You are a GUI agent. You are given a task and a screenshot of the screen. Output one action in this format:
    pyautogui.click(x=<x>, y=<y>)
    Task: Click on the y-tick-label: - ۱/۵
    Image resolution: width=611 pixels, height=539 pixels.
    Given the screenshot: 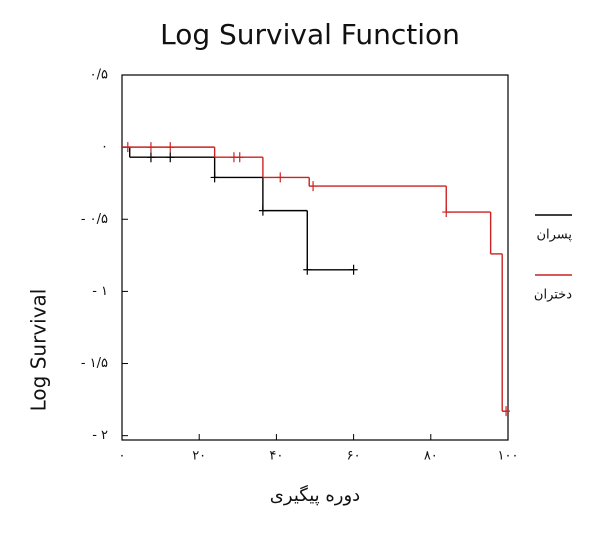 What is the action you would take?
    pyautogui.click(x=94, y=363)
    